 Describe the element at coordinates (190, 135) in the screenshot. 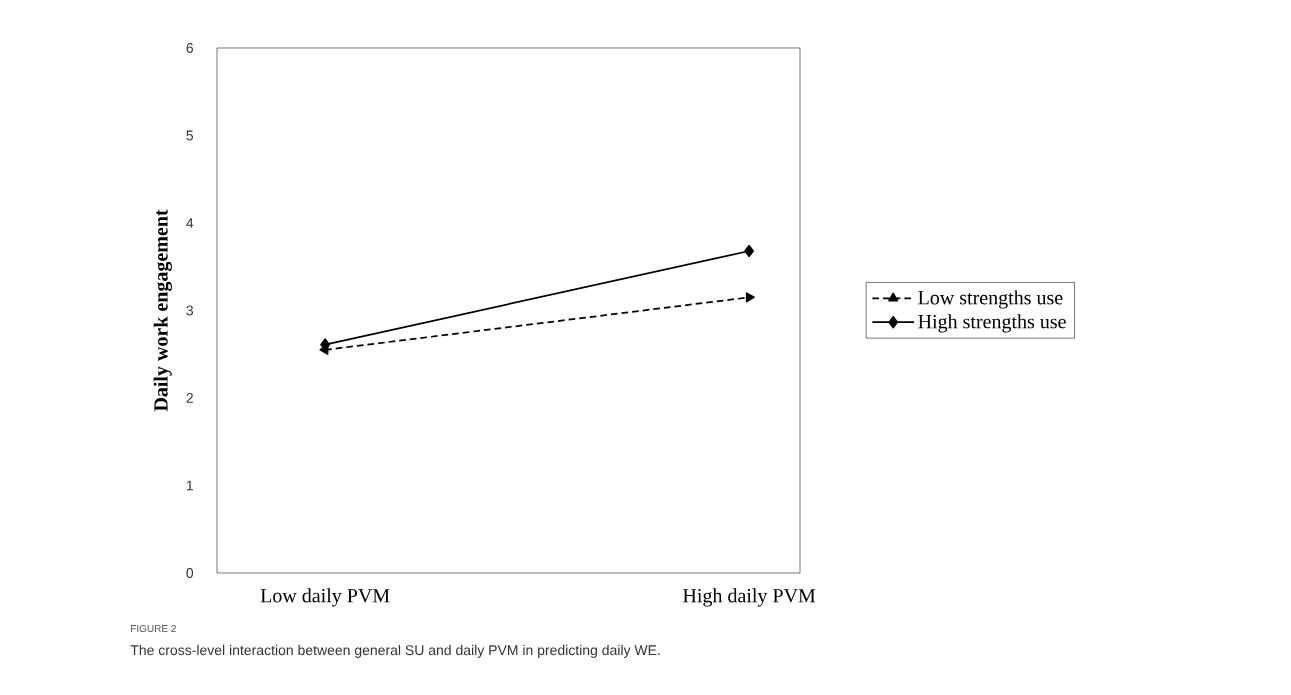

I see `y-tick-label: 5` at that location.